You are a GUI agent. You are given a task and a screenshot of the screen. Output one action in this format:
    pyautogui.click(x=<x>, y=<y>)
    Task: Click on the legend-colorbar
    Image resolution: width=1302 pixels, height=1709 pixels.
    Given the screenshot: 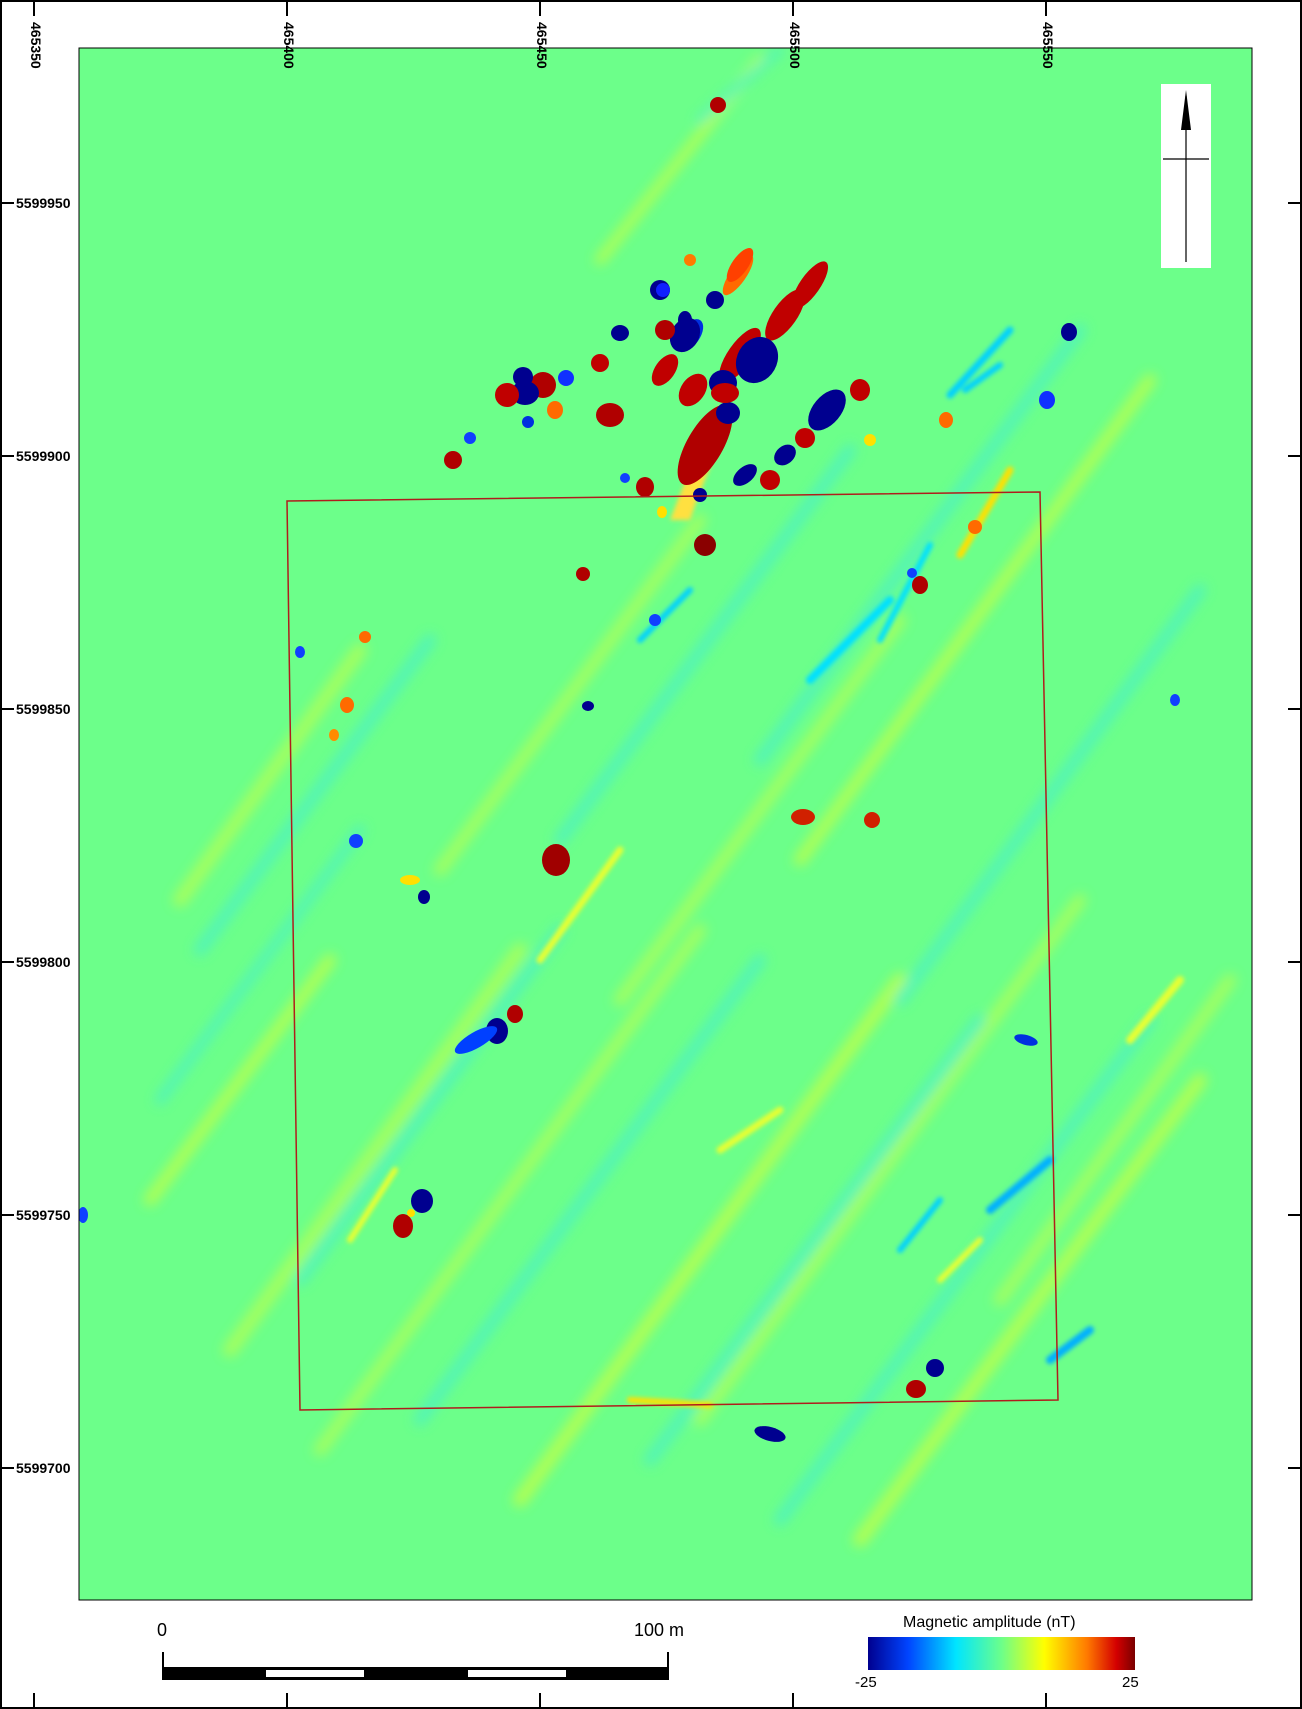 What is the action you would take?
    pyautogui.click(x=1001, y=1653)
    